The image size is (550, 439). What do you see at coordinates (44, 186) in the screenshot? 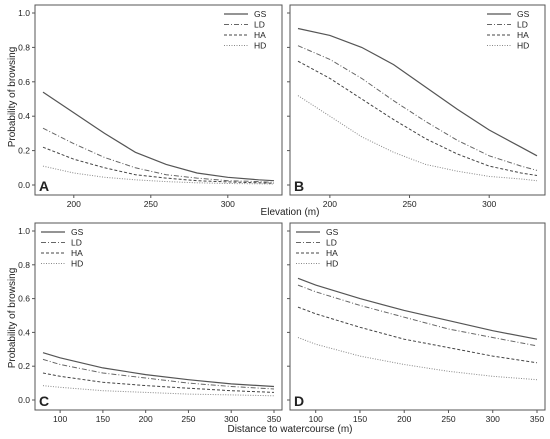
I see `panel-label: A` at bounding box center [44, 186].